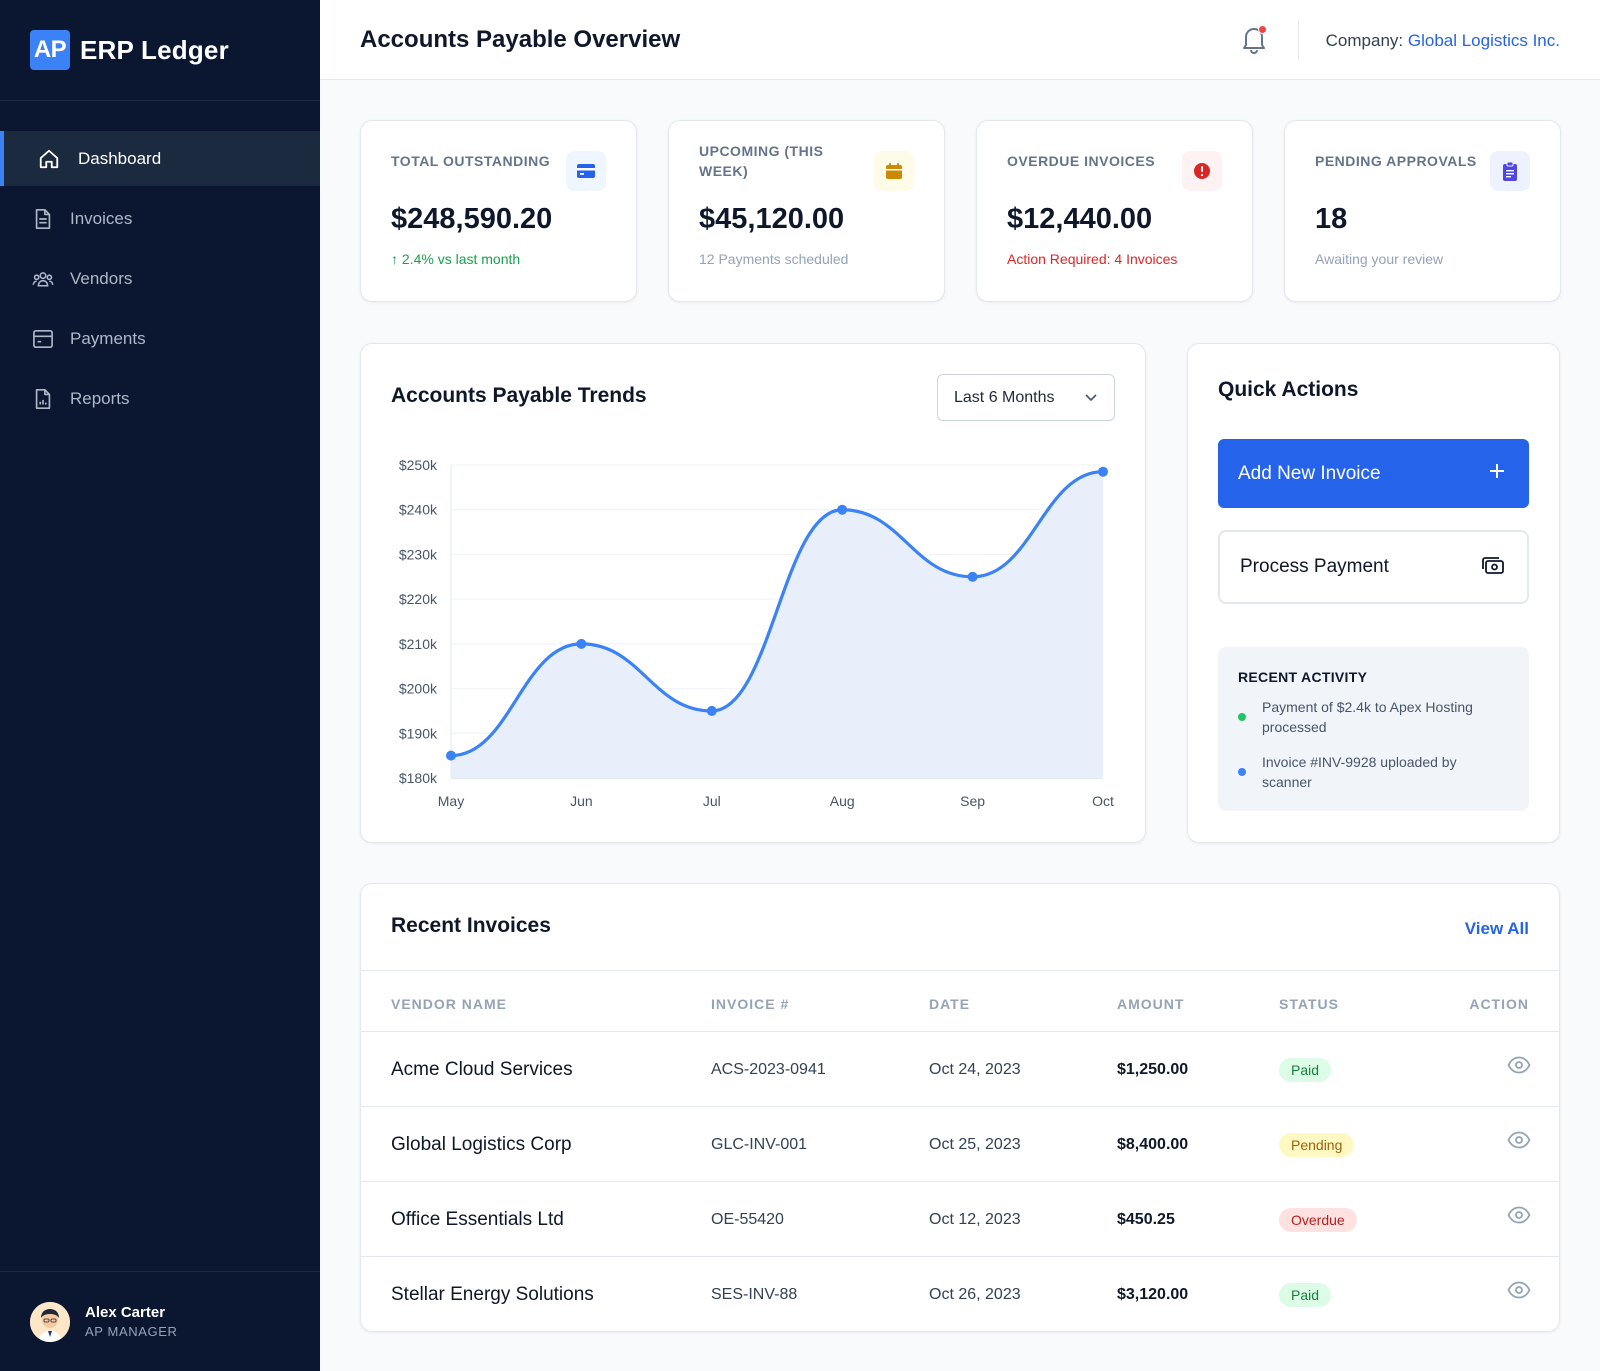 This screenshot has width=1600, height=1371. I want to click on sidebar-item-invoices: Invoices, so click(160, 218).